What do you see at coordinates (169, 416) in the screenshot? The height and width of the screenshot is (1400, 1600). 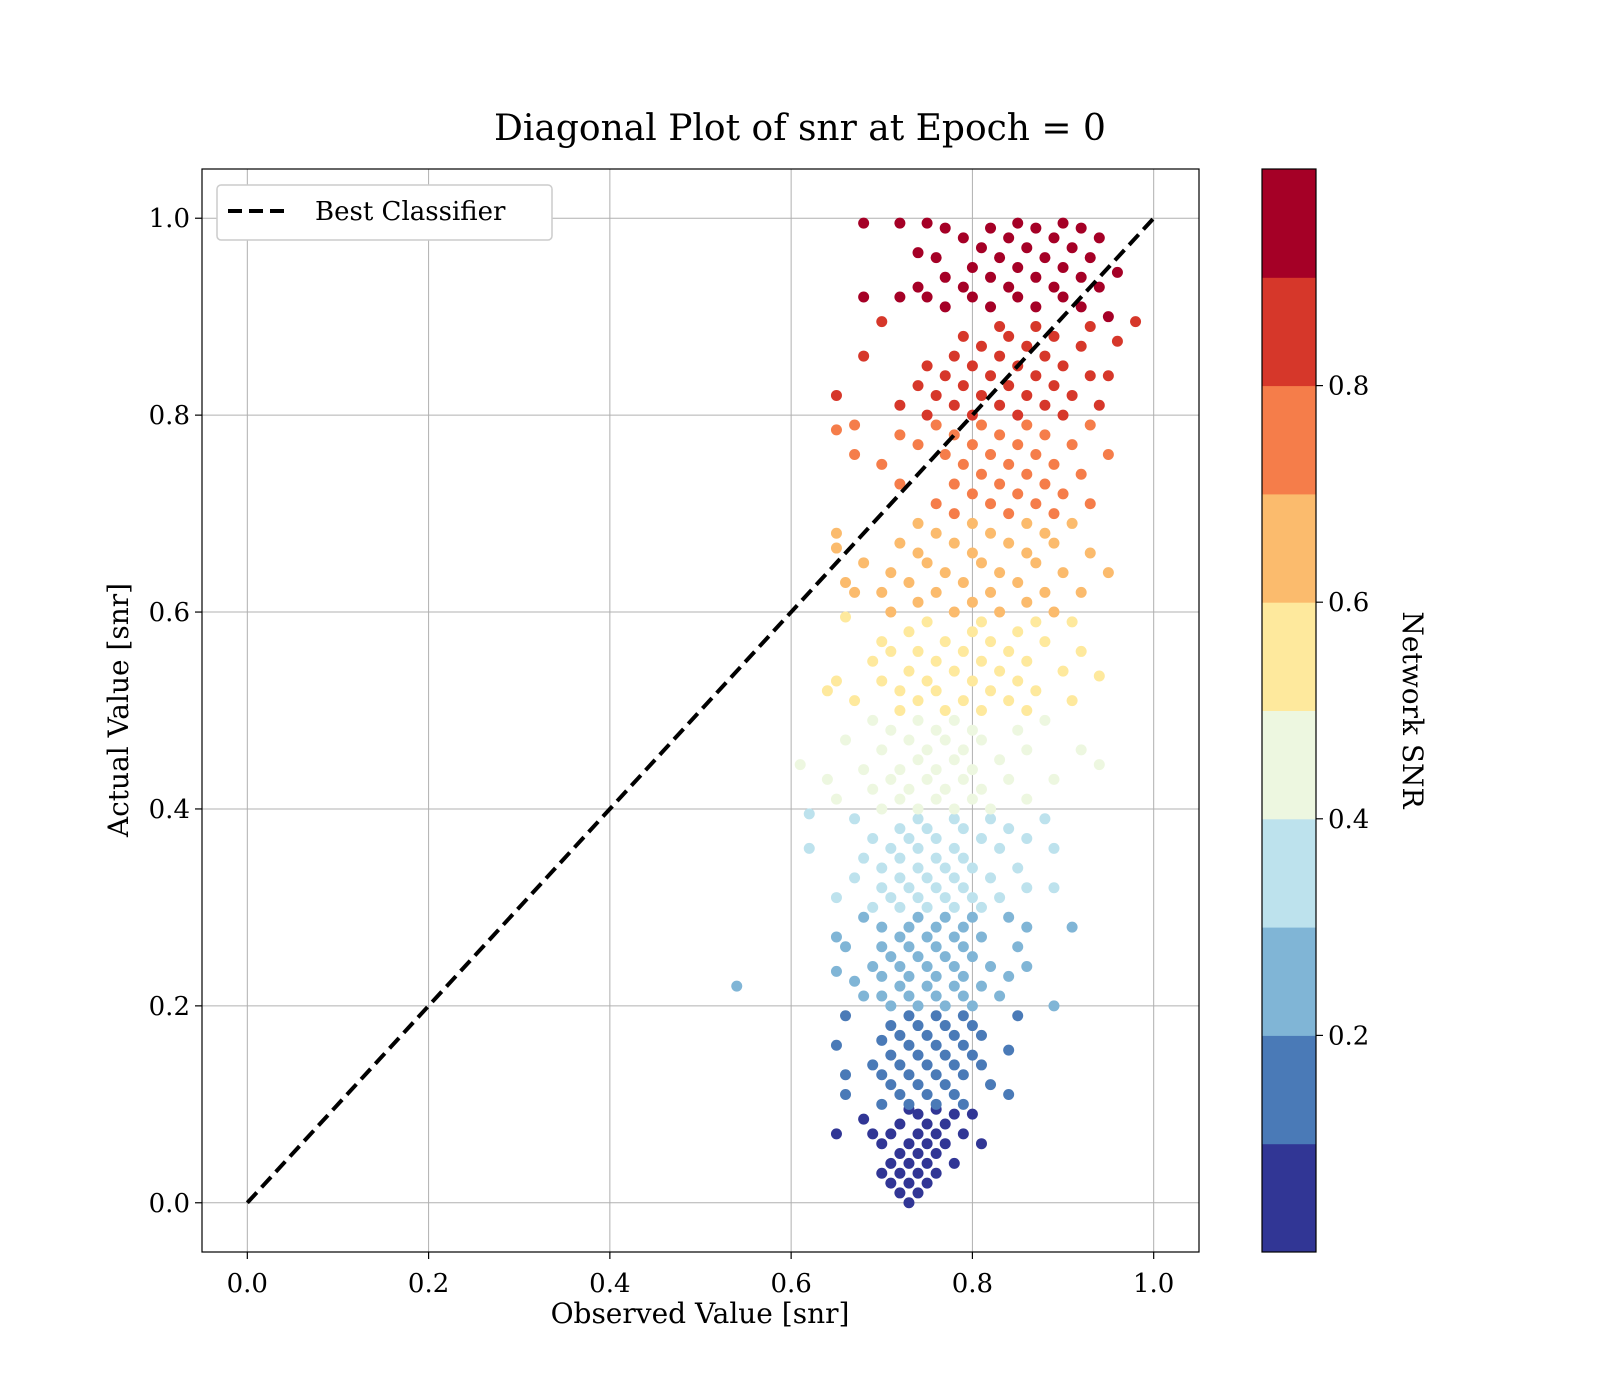 I see `y-tick-label: 0.8` at bounding box center [169, 416].